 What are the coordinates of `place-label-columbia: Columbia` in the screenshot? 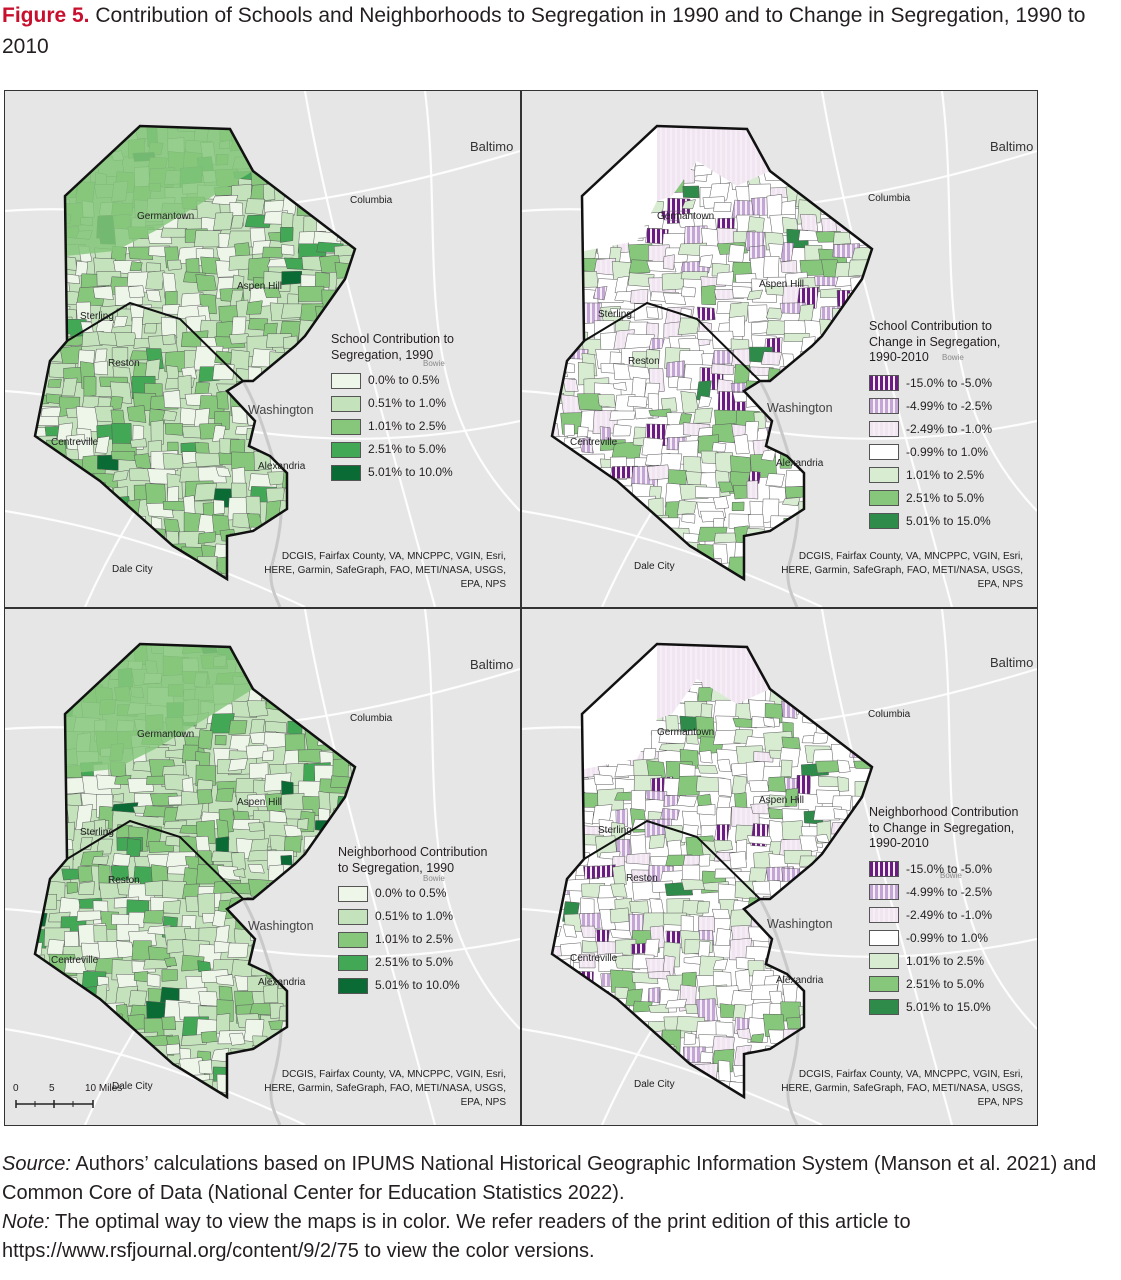 It's located at (371, 200).